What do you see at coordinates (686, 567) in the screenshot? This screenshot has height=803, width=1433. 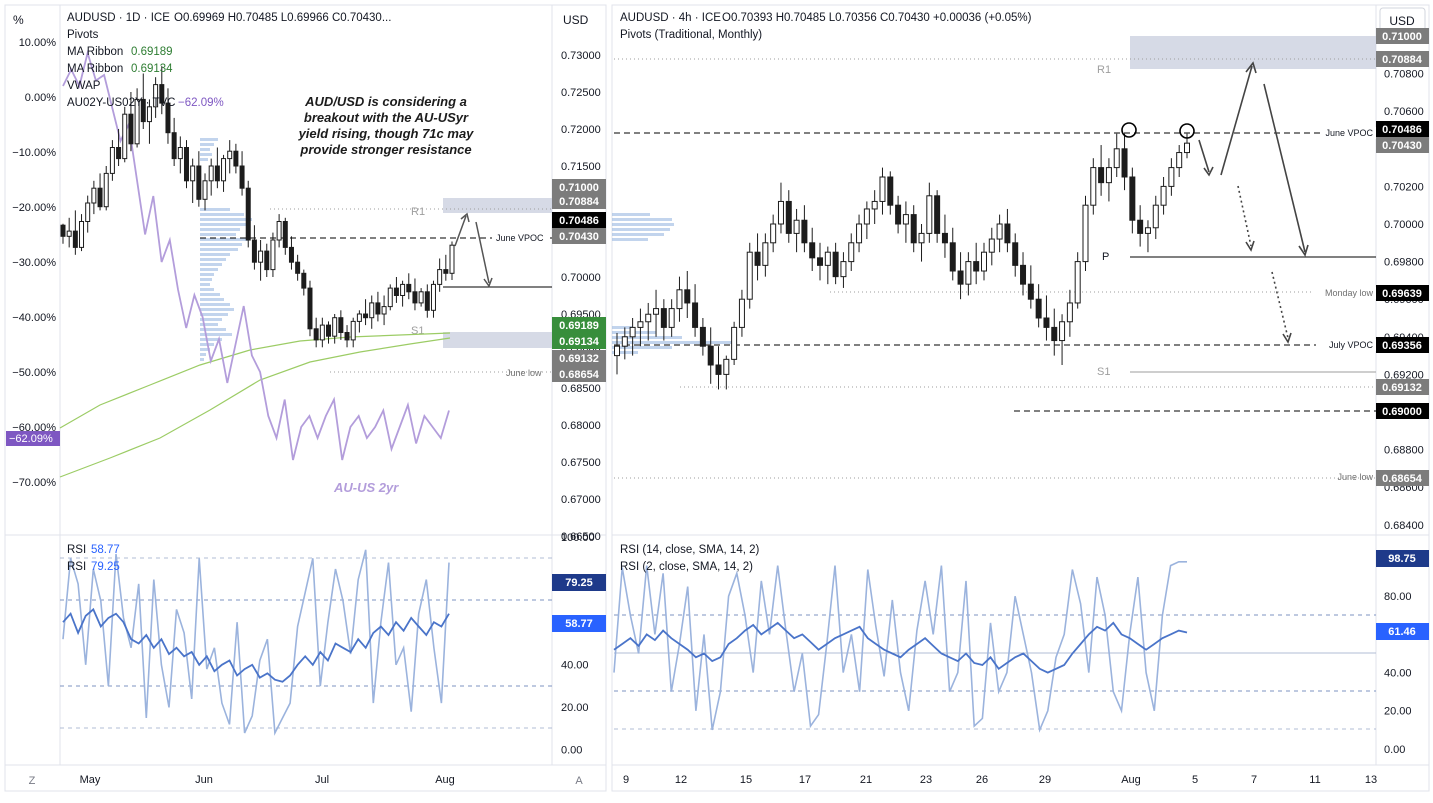 I see `right-rsi-2-label: RSI (2, close, SMA, 14, 2)` at bounding box center [686, 567].